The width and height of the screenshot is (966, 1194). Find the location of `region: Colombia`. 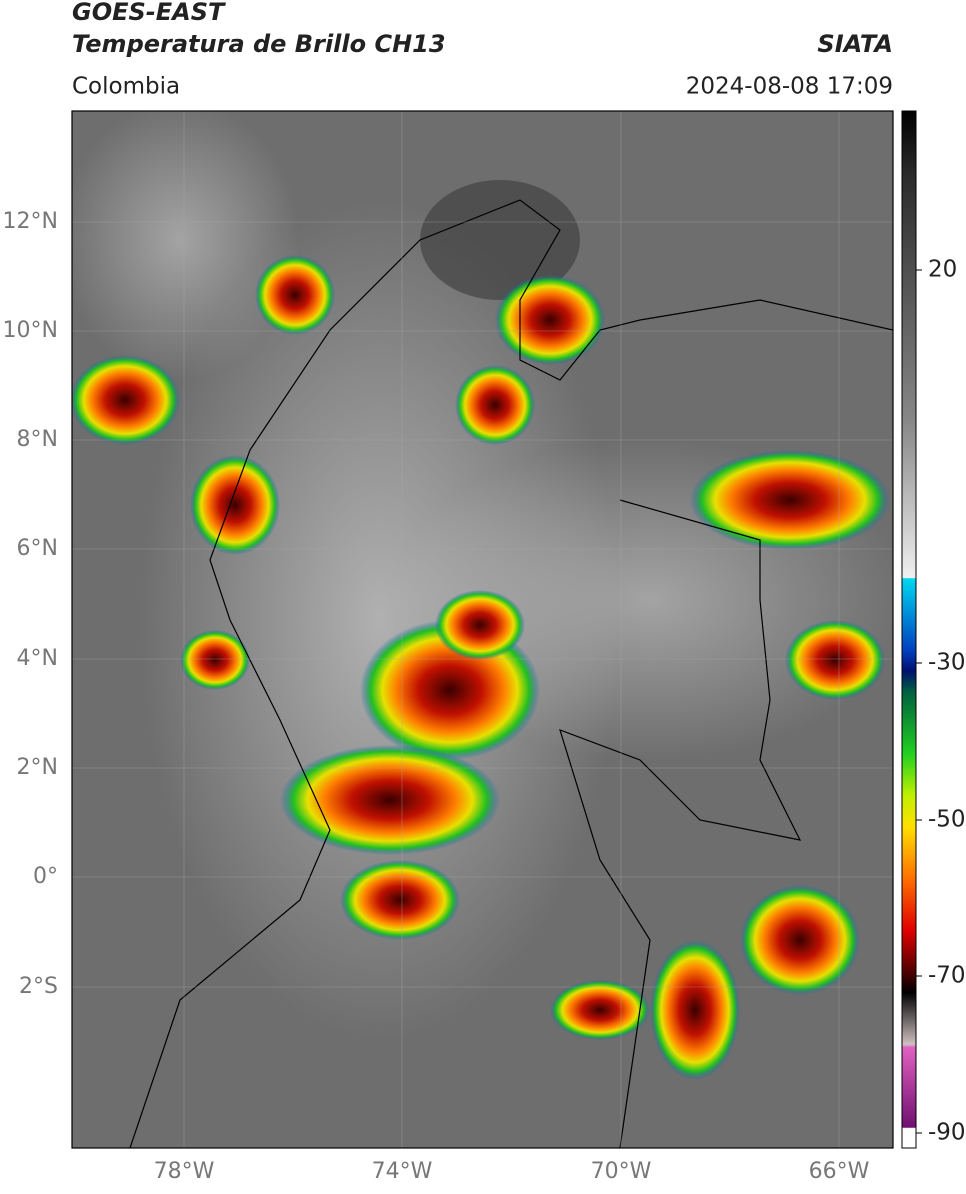

region: Colombia is located at coordinates (126, 87).